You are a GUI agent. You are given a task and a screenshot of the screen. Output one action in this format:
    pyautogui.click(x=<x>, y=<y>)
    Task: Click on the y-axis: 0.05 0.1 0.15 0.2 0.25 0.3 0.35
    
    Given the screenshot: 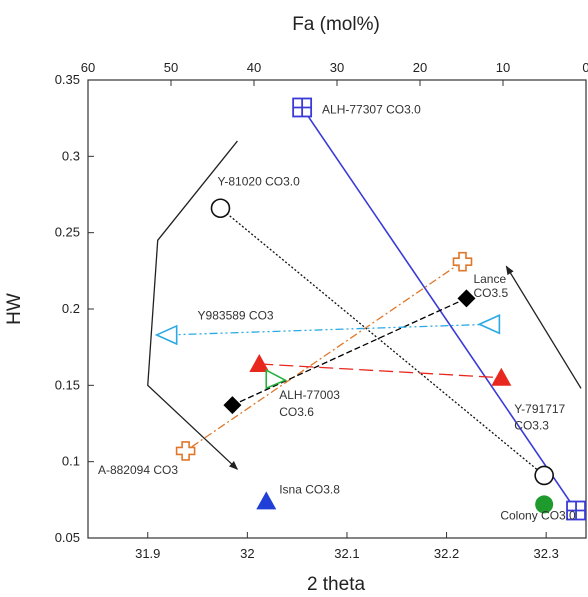 What is the action you would take?
    pyautogui.click(x=74, y=308)
    